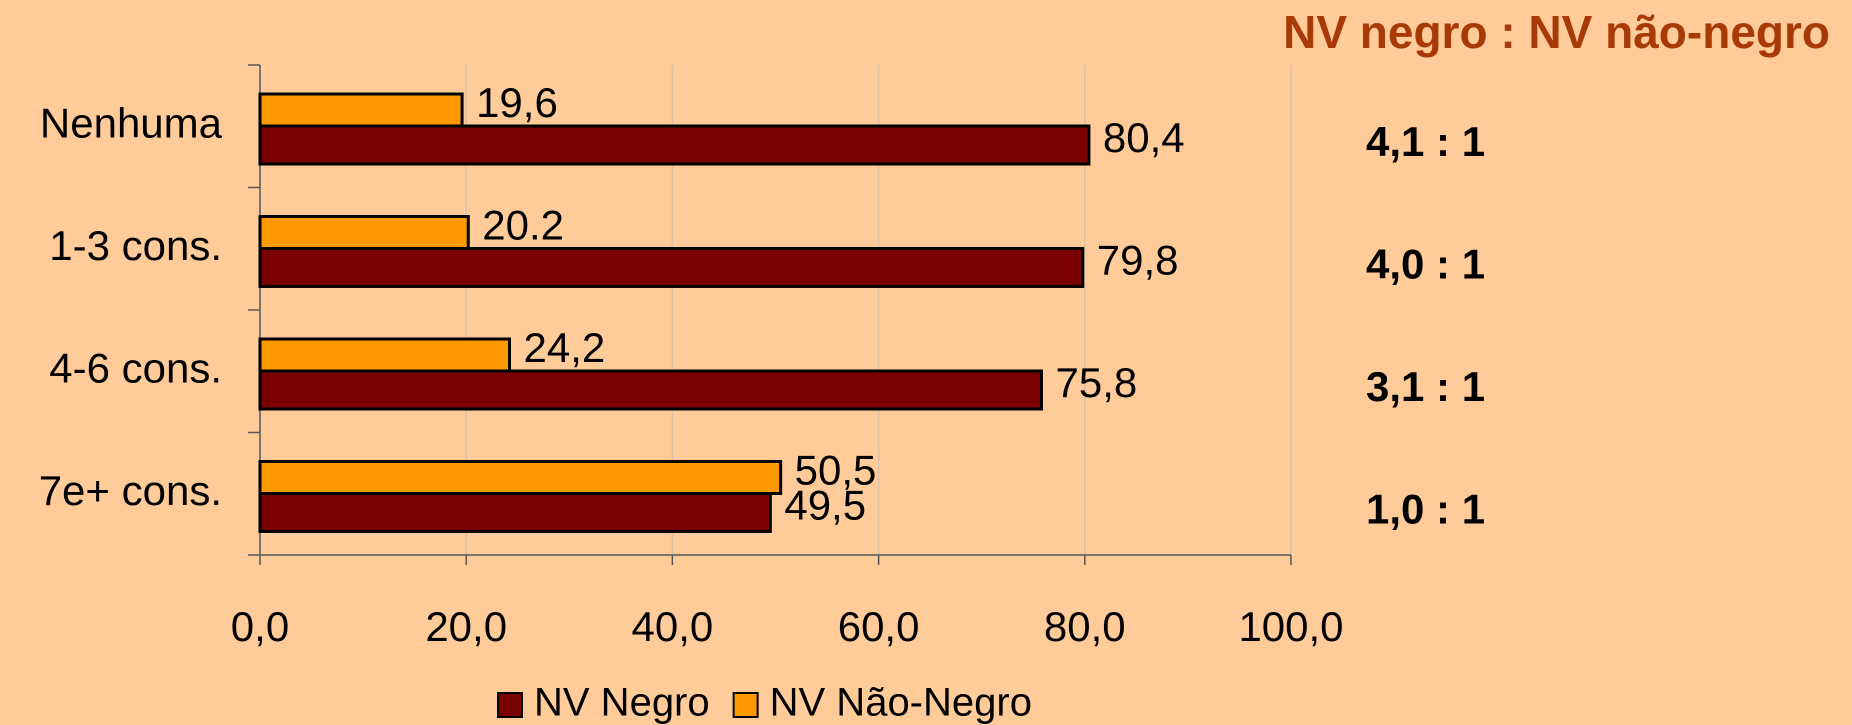 The image size is (1852, 725). I want to click on x-tick-label: 40,0, so click(673, 626).